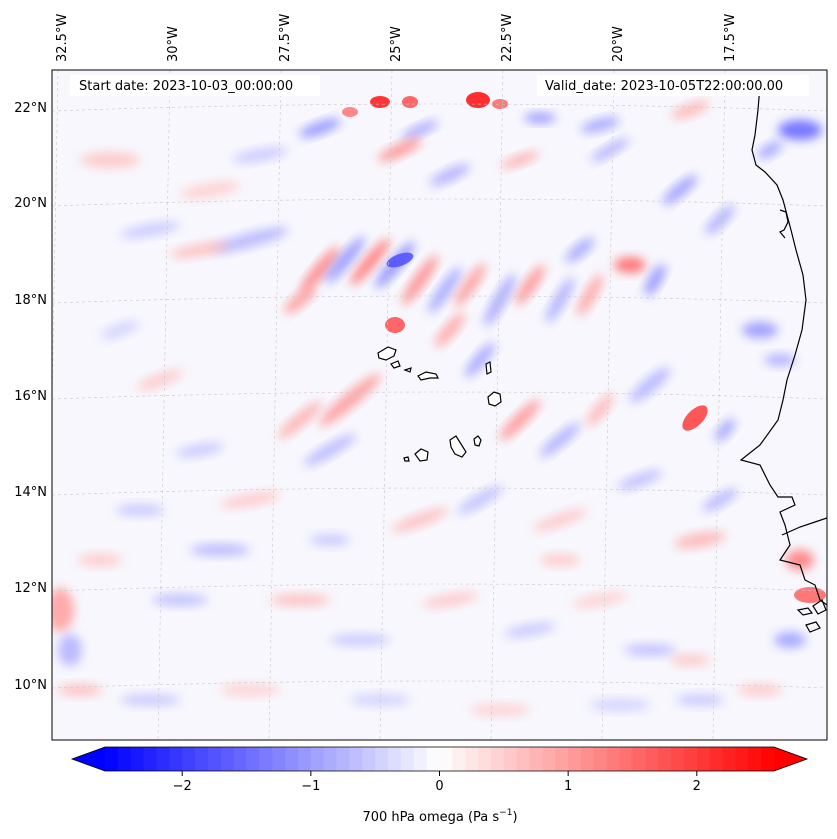  I want to click on colorbar-label: 700 hPa omega (Pa s−1), so click(439, 816).